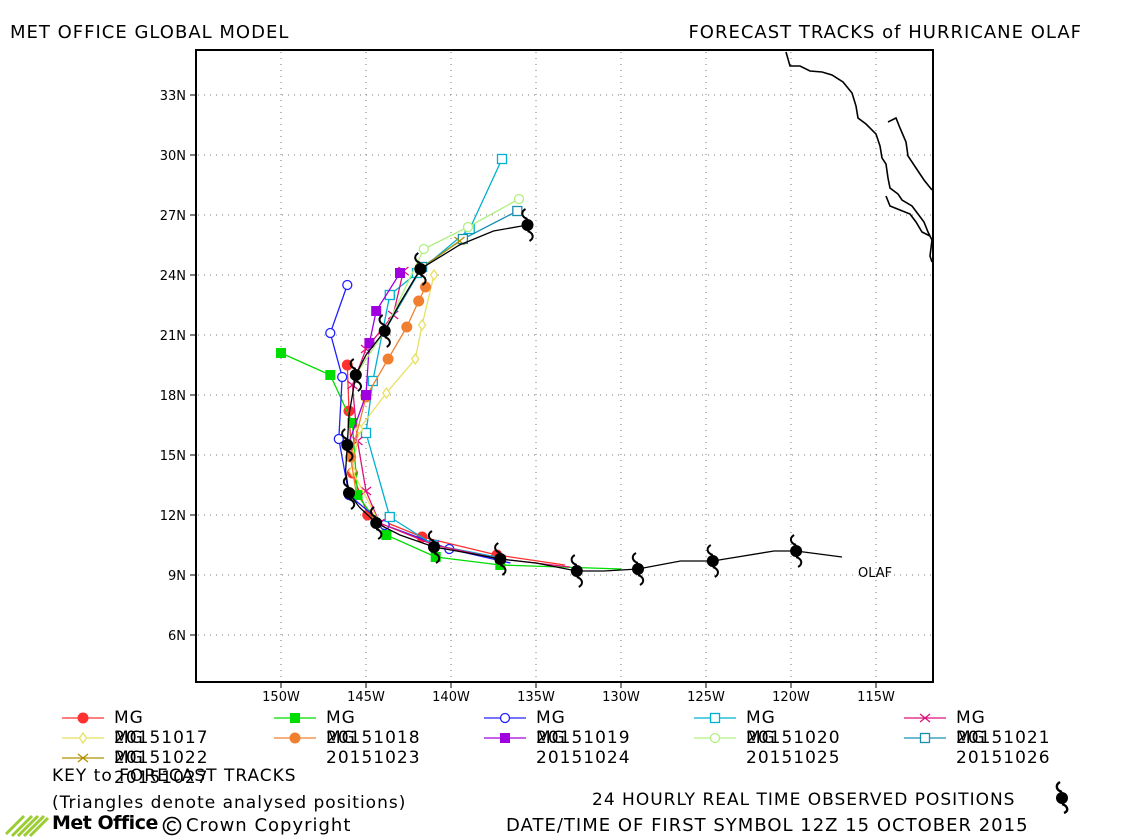  I want to click on met-office-logo-icon, so click(27, 826).